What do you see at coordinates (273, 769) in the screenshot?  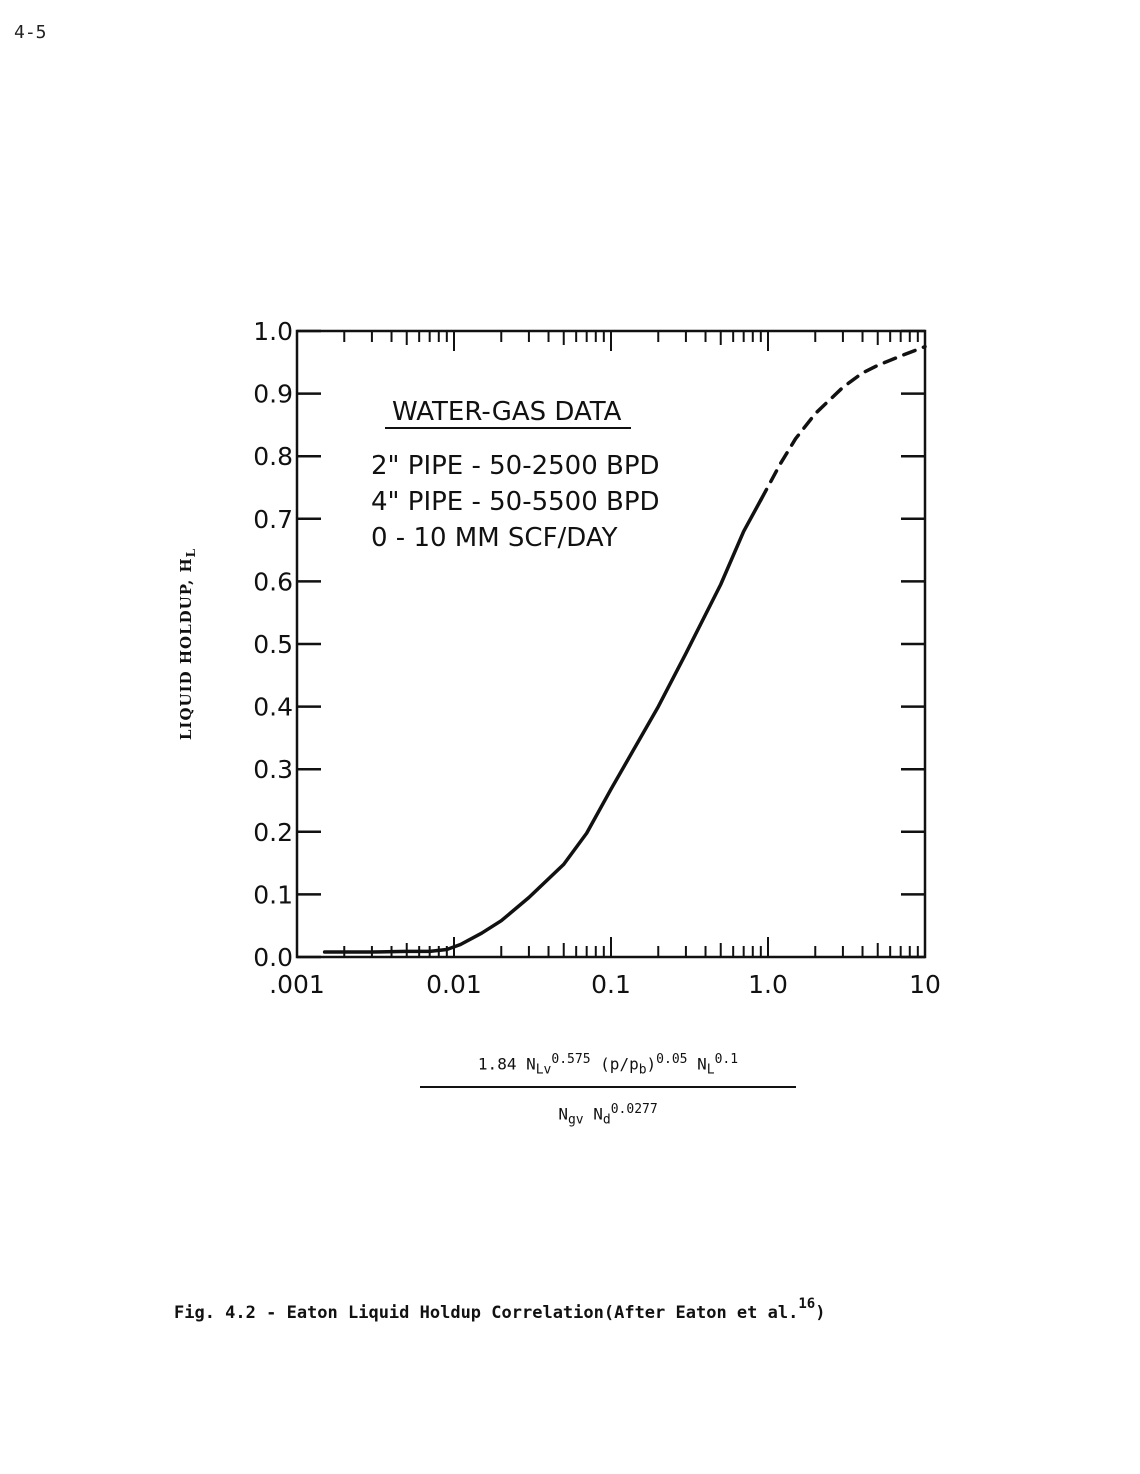 I see `y-tick-label: 0.3` at bounding box center [273, 769].